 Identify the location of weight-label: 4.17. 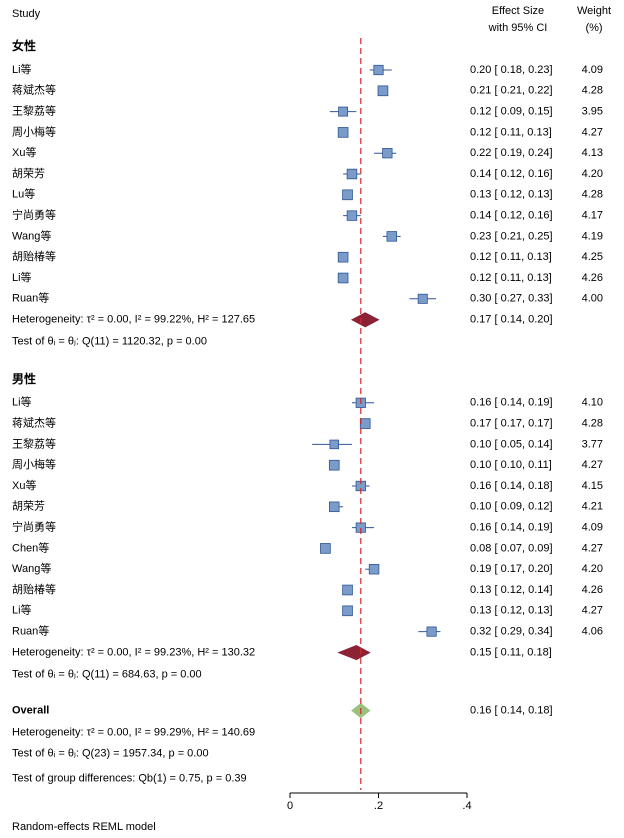
(592, 216).